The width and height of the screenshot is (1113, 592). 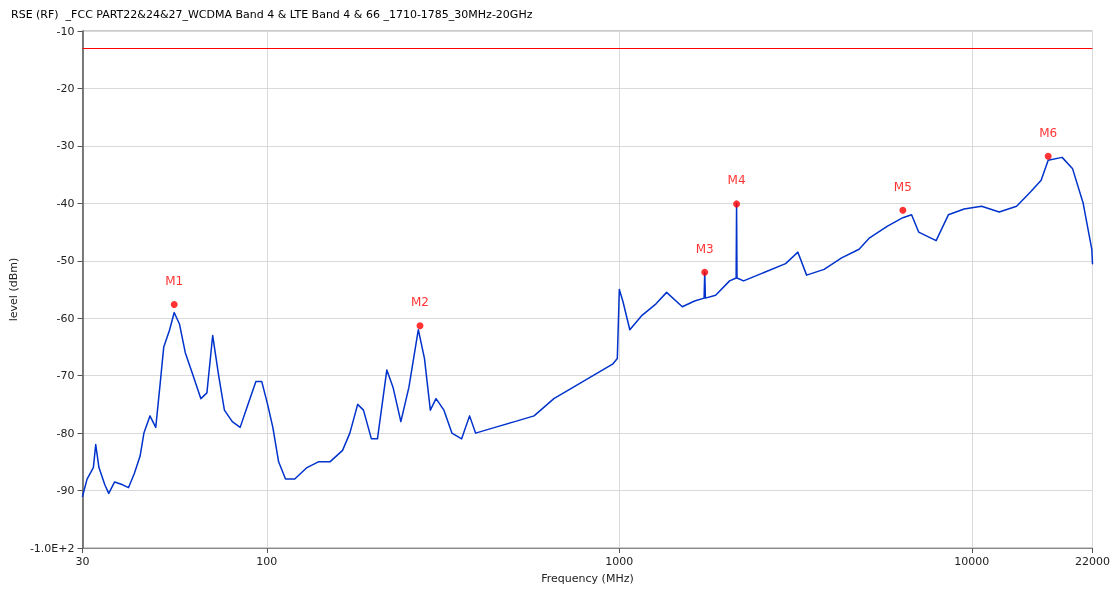 What do you see at coordinates (52, 548) in the screenshot?
I see `y-tick-label: -1.0E+2` at bounding box center [52, 548].